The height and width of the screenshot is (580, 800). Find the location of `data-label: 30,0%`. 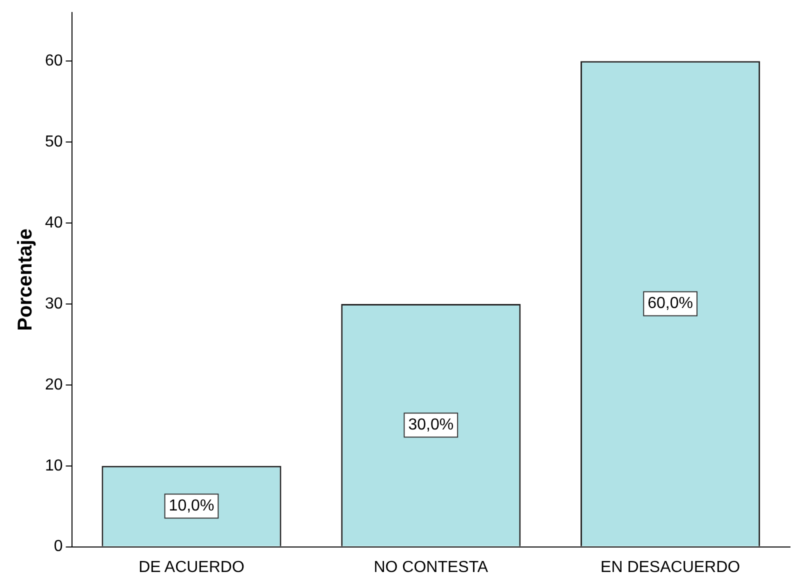

data-label: 30,0% is located at coordinates (431, 425).